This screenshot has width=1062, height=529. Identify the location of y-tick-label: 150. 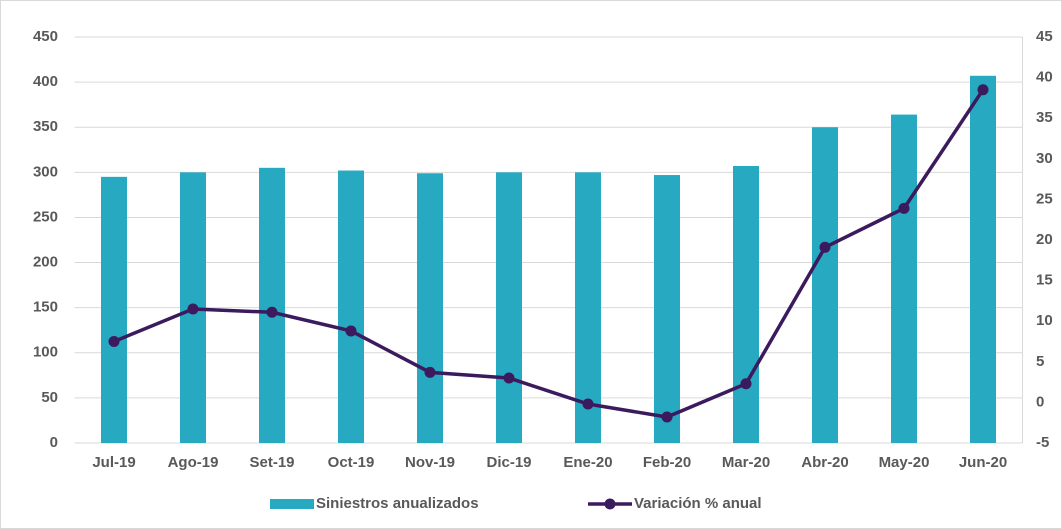
(45, 307).